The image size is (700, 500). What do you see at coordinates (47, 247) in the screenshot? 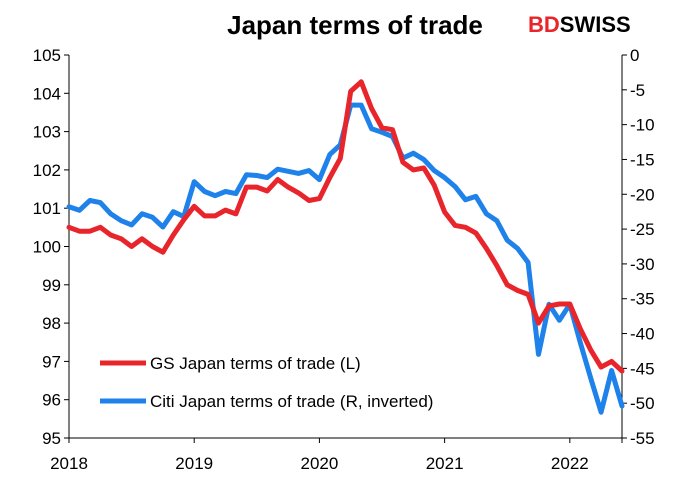
I see `left-tick-label: 100` at bounding box center [47, 247].